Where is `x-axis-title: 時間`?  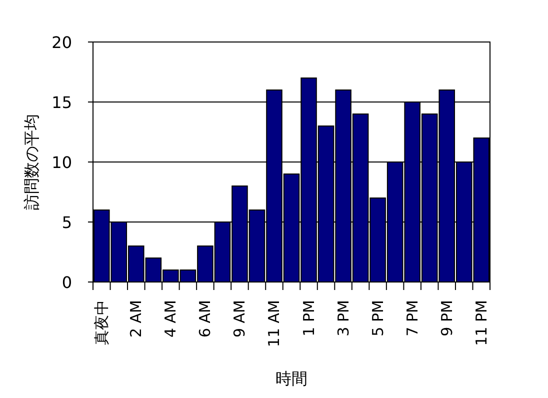 x-axis-title: 時間 is located at coordinates (292, 378).